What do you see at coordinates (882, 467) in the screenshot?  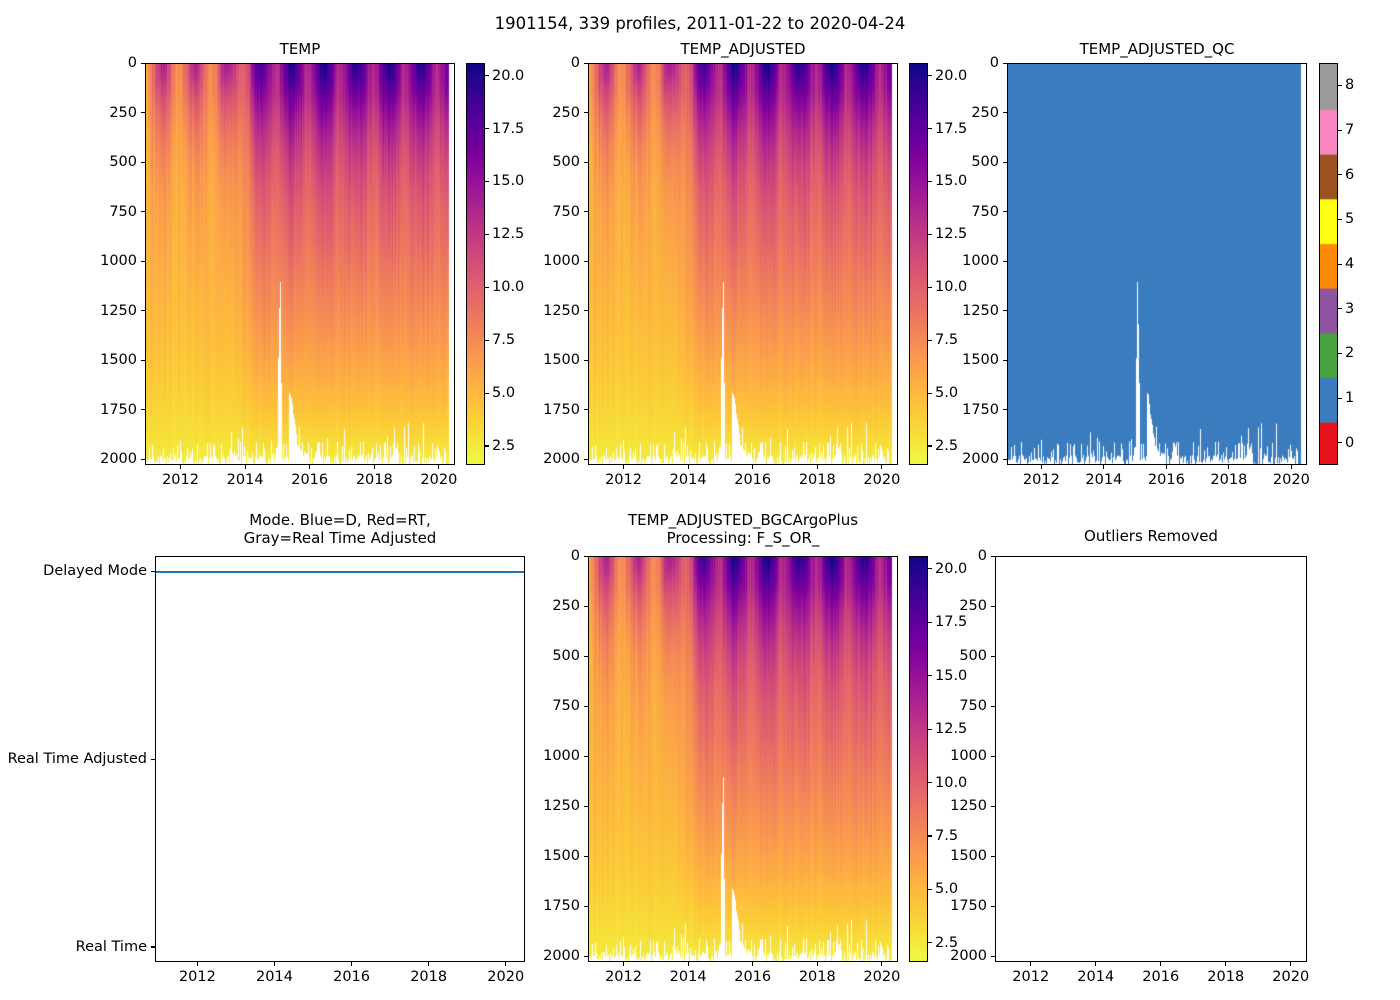 I see `ax-tempadj-xtick-2020` at bounding box center [882, 467].